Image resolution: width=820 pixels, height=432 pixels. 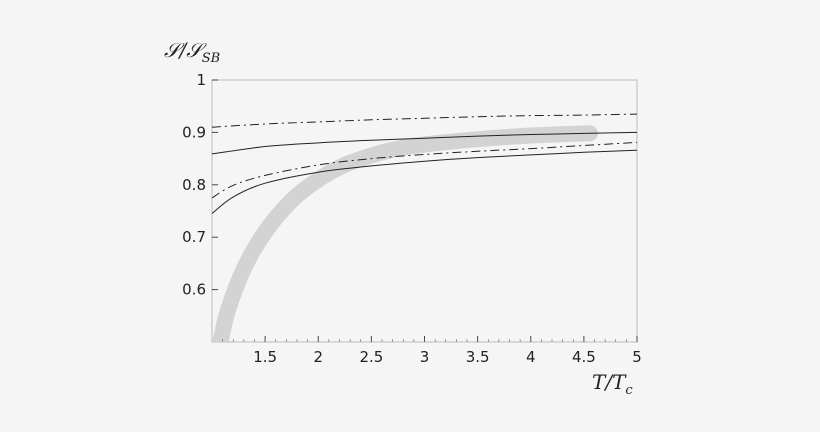 I want to click on y-tick-label: 0.7, so click(x=194, y=237).